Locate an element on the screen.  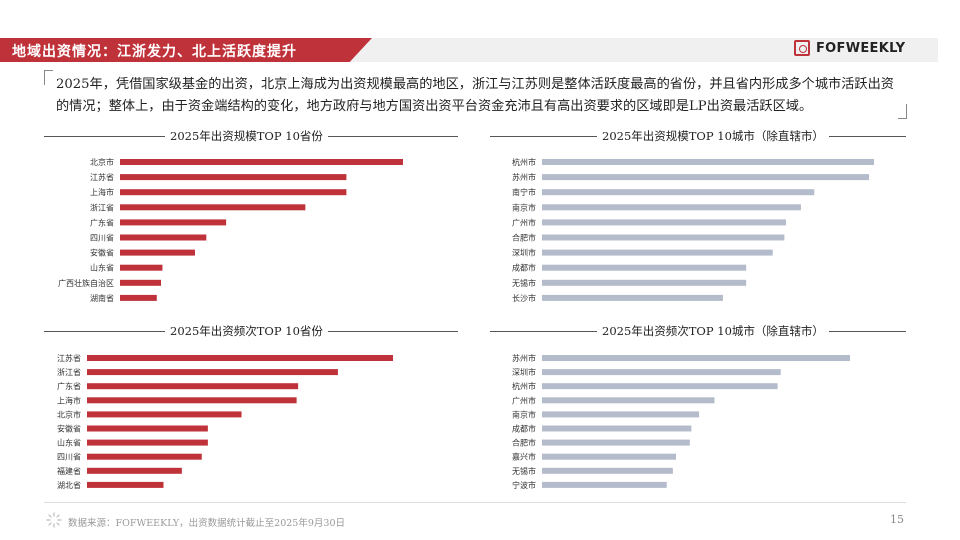
category-label: 湖南省 is located at coordinates (102, 298).